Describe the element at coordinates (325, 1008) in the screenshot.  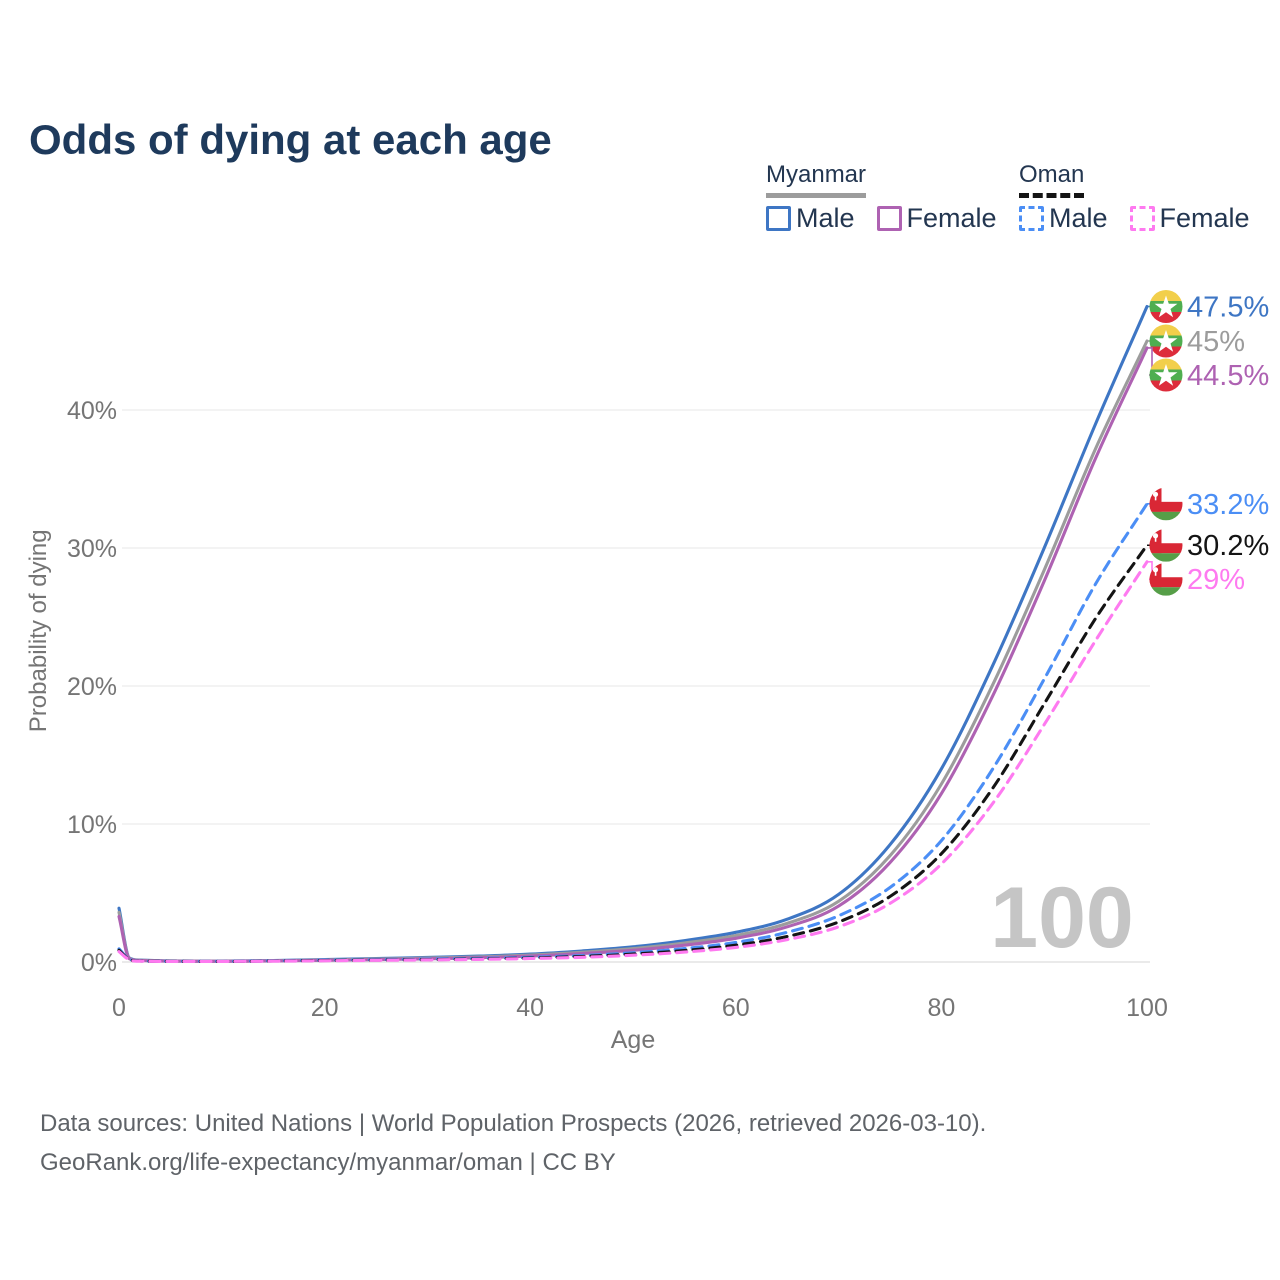
I see `x-tick-label: 20` at that location.